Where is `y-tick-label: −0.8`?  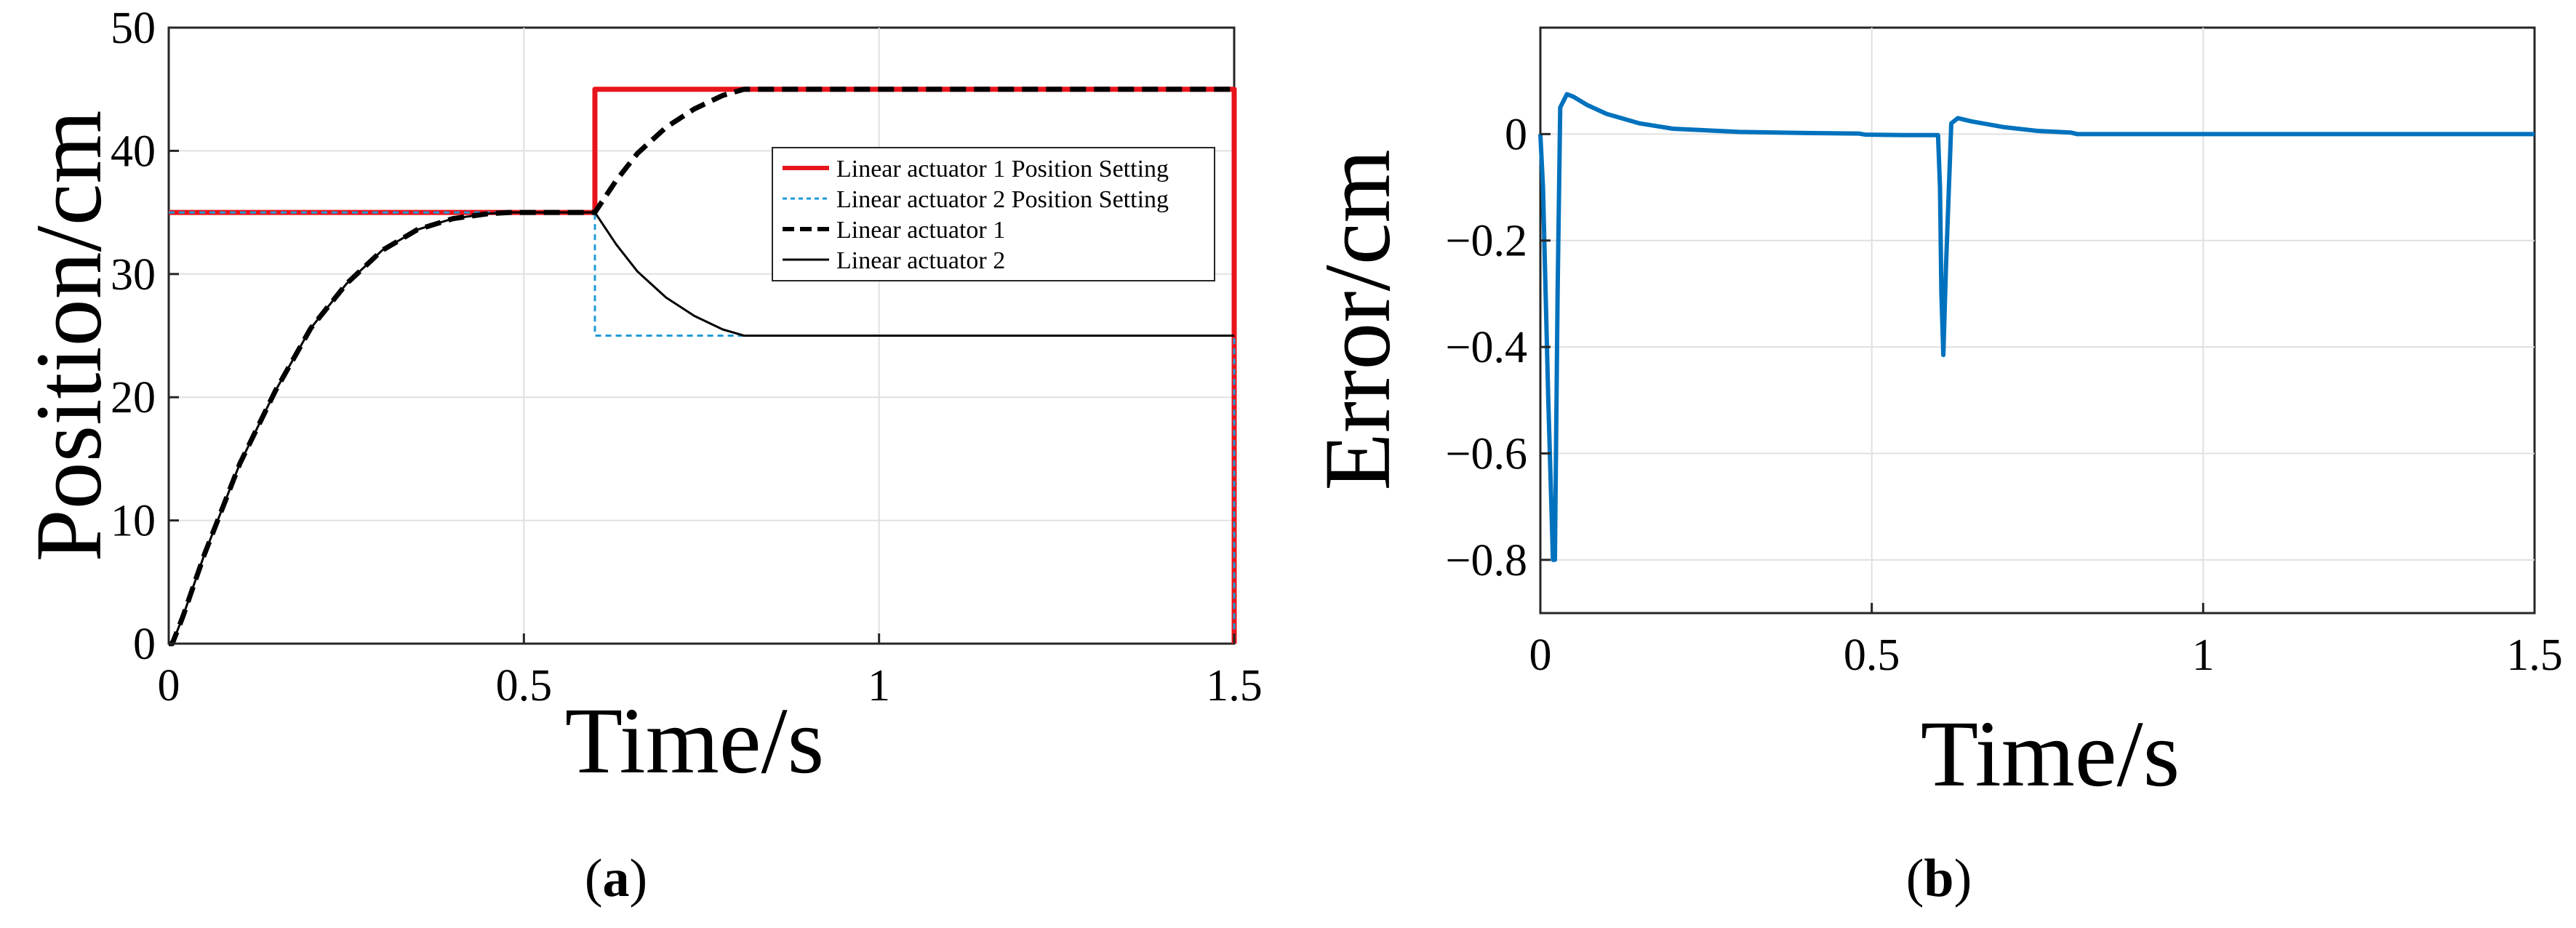 y-tick-label: −0.8 is located at coordinates (1486, 560).